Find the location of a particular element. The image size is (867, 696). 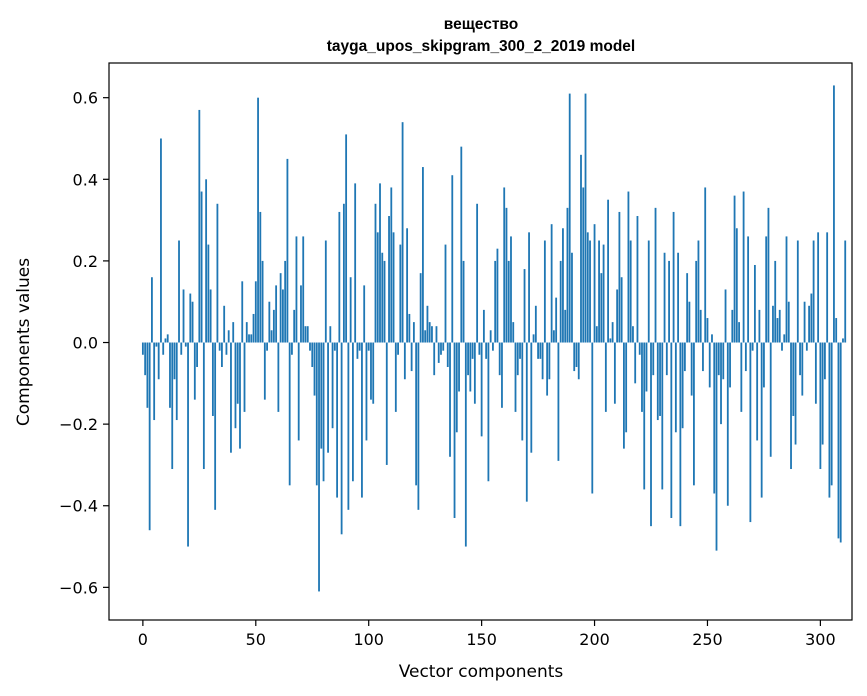

y-tick-label: −0.6 is located at coordinates (78, 587).